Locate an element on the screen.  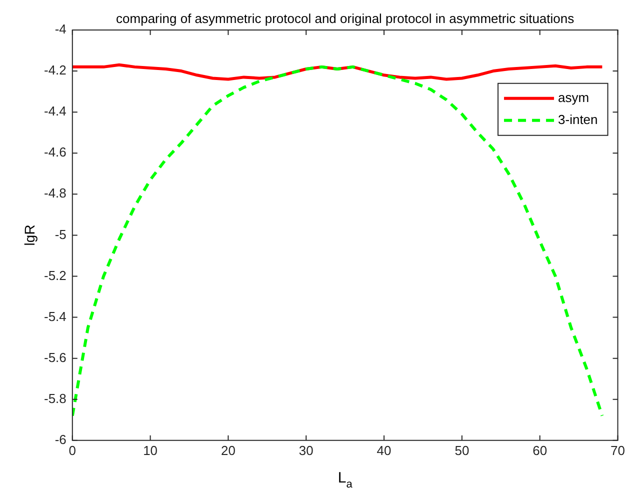
x-tick-label: 40 is located at coordinates (384, 450).